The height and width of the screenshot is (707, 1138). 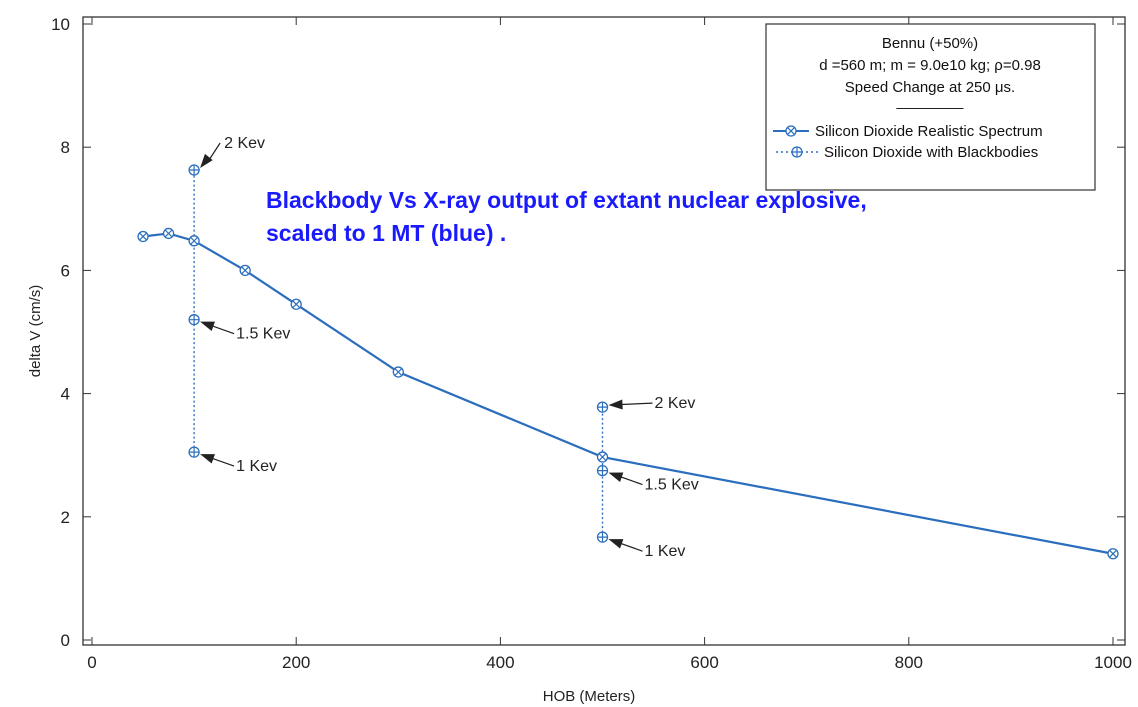 What do you see at coordinates (930, 87) in the screenshot?
I see `legend-title-line: Speed Change at 250 μs.` at bounding box center [930, 87].